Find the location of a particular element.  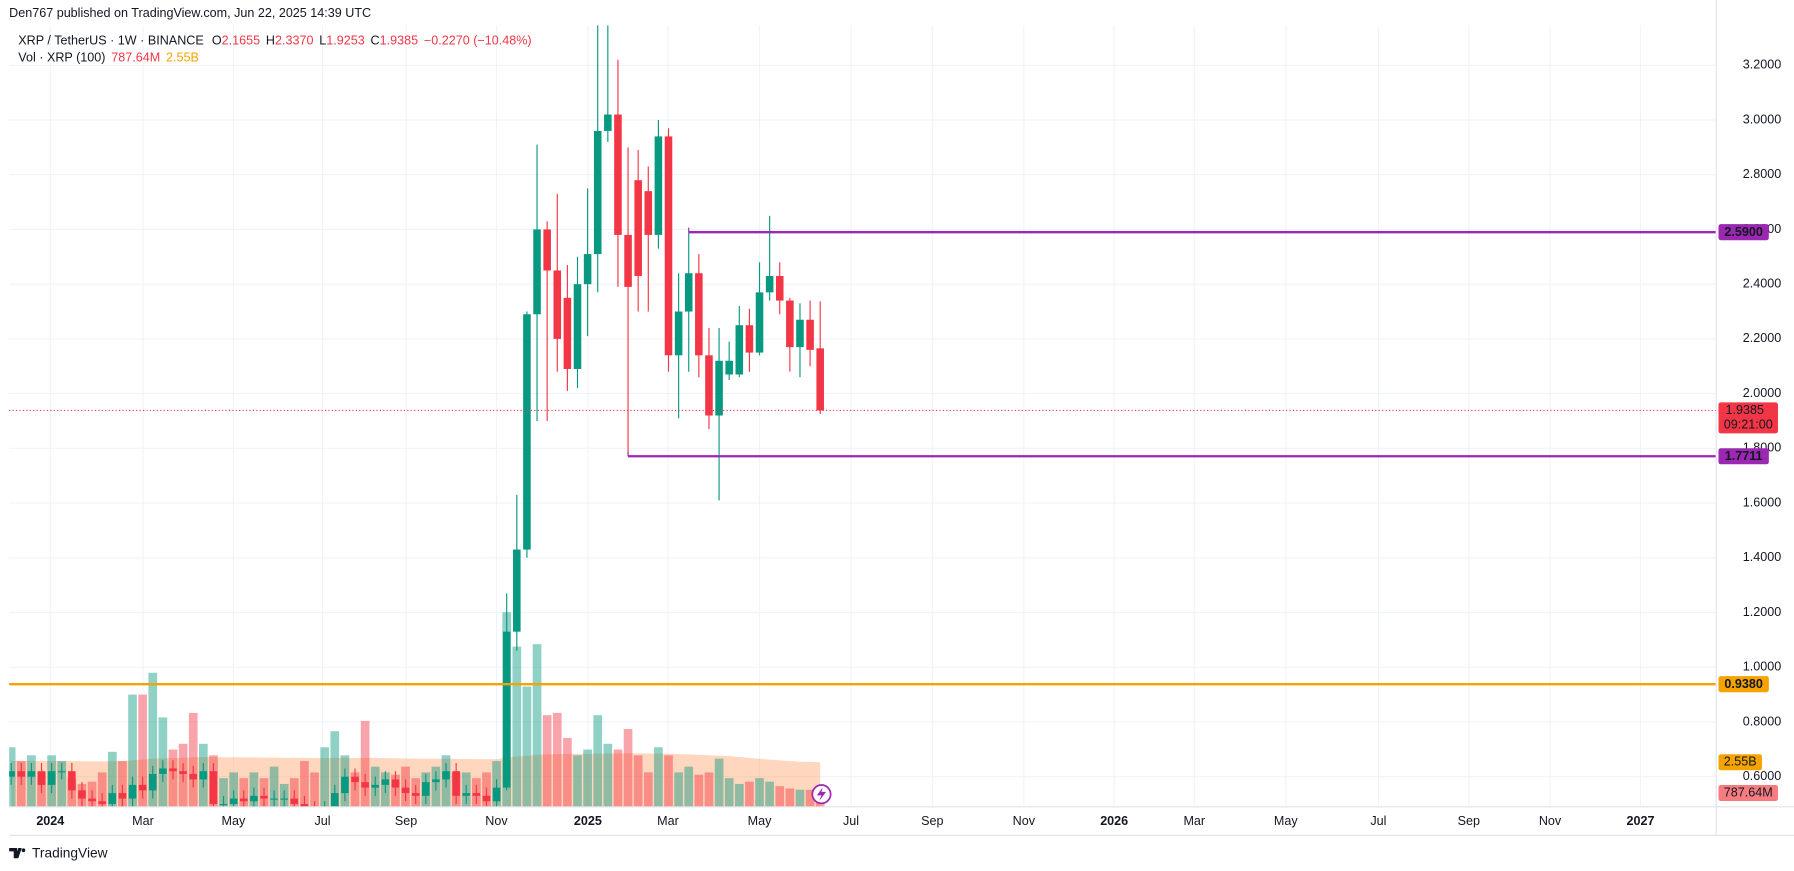

volume-ma-box is located at coordinates (1740, 762).